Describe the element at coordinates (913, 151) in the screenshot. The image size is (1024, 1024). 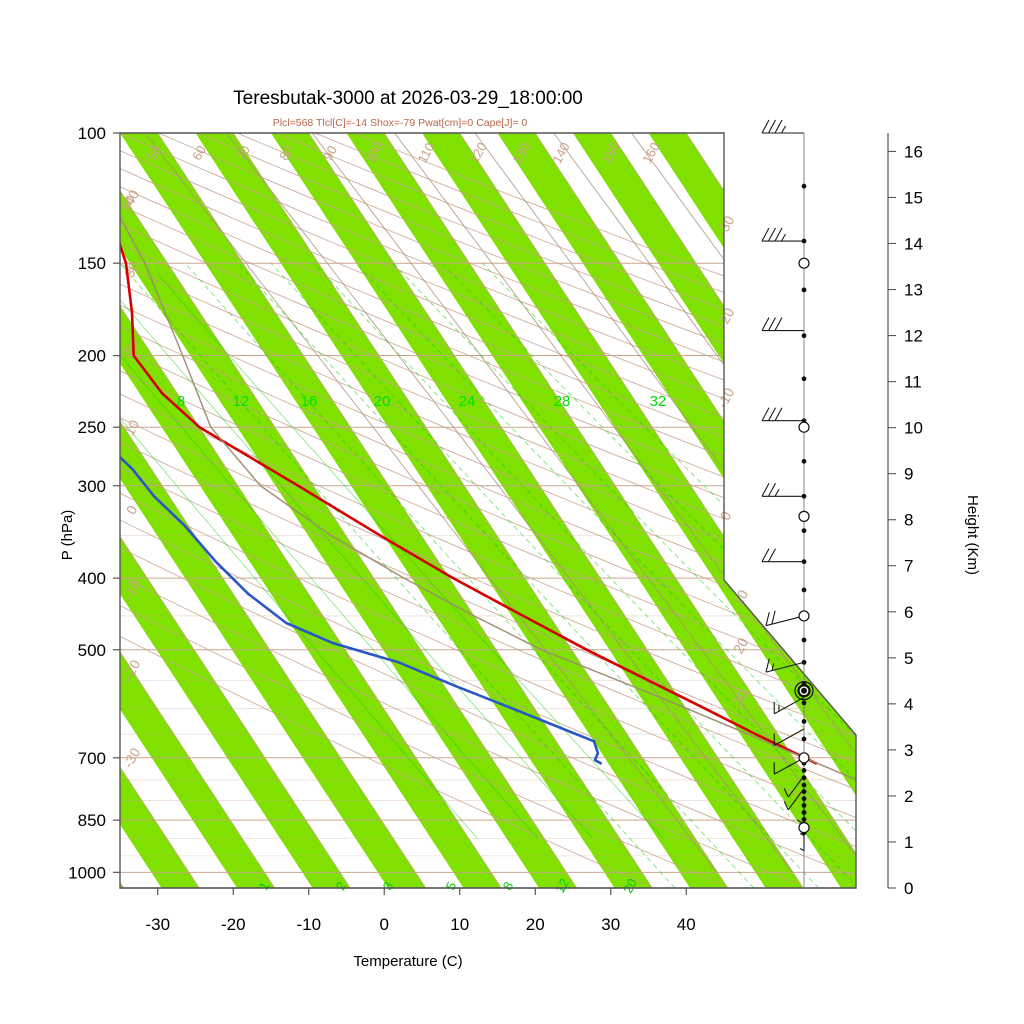
I see `height-tick-label: 16` at that location.